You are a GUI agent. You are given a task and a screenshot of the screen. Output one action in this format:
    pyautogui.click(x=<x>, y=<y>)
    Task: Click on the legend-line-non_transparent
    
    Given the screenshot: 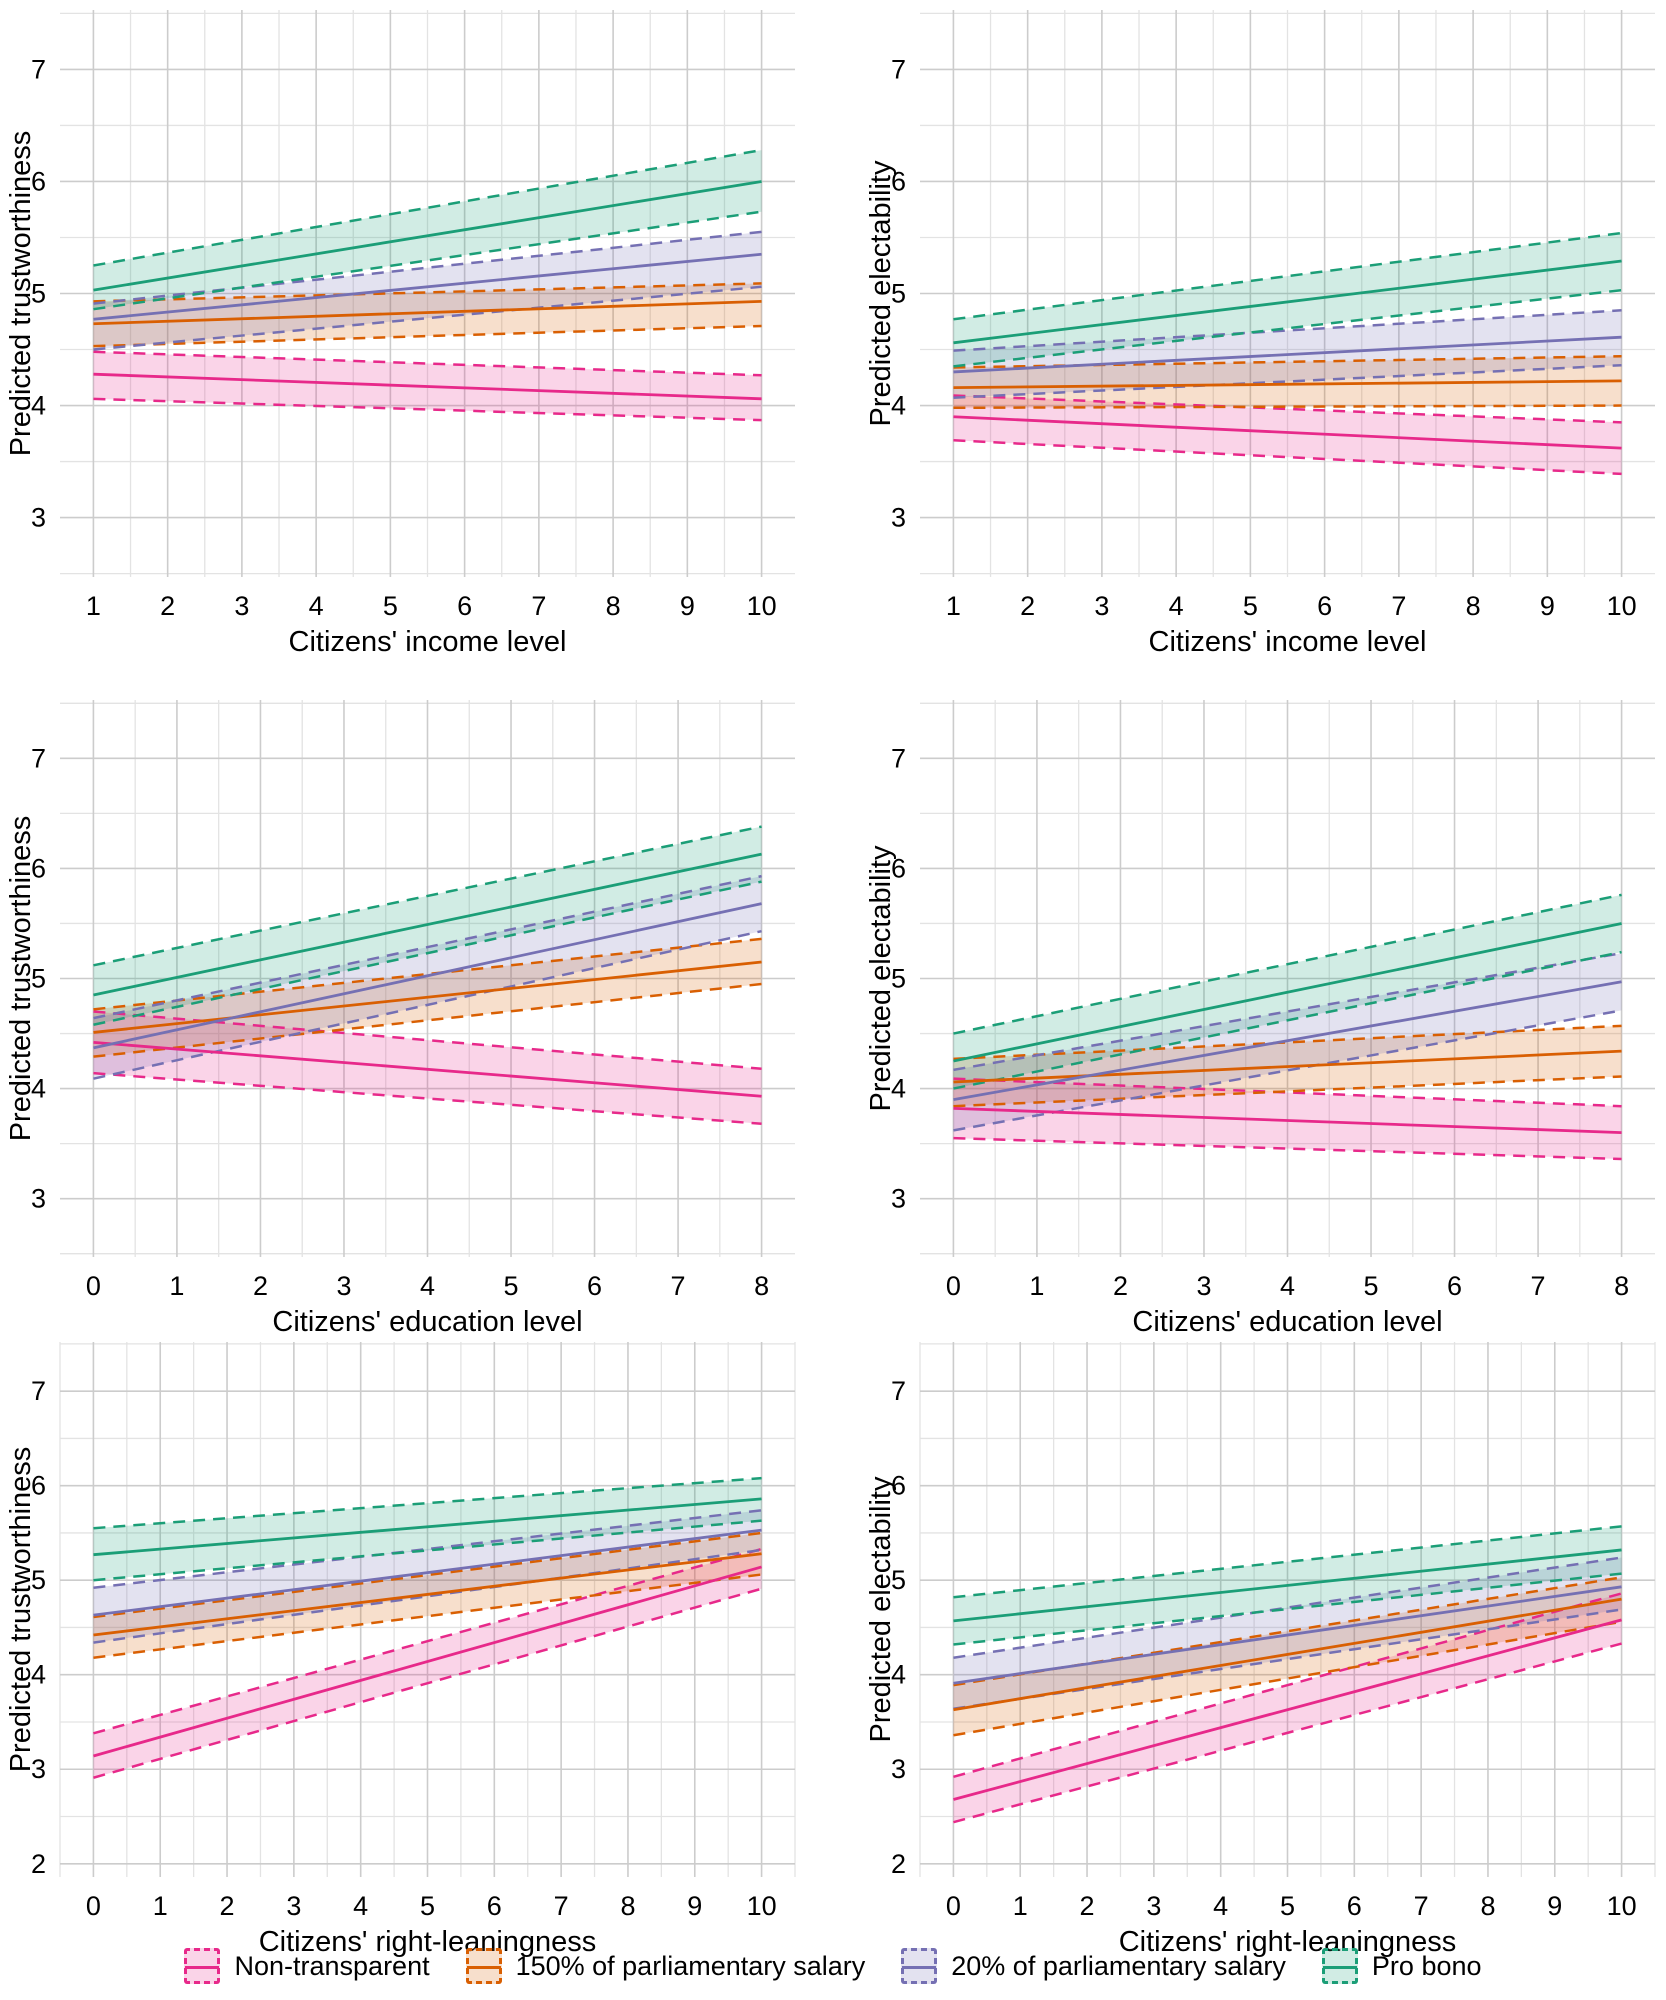 What is the action you would take?
    pyautogui.click(x=202, y=1967)
    